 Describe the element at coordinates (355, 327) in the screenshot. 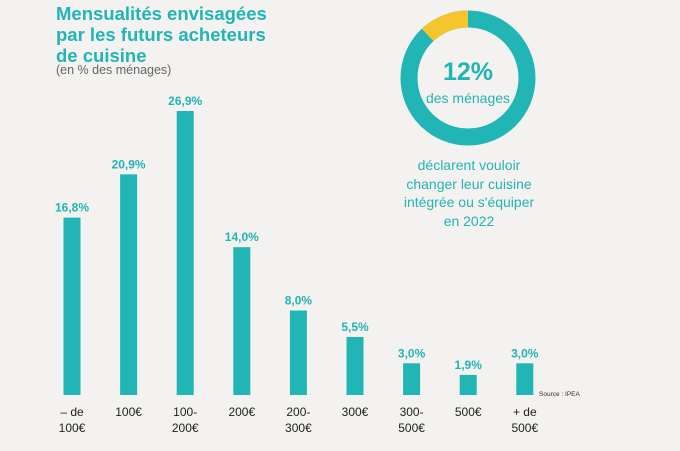

I see `bar-value-label-5: 5,5%` at that location.